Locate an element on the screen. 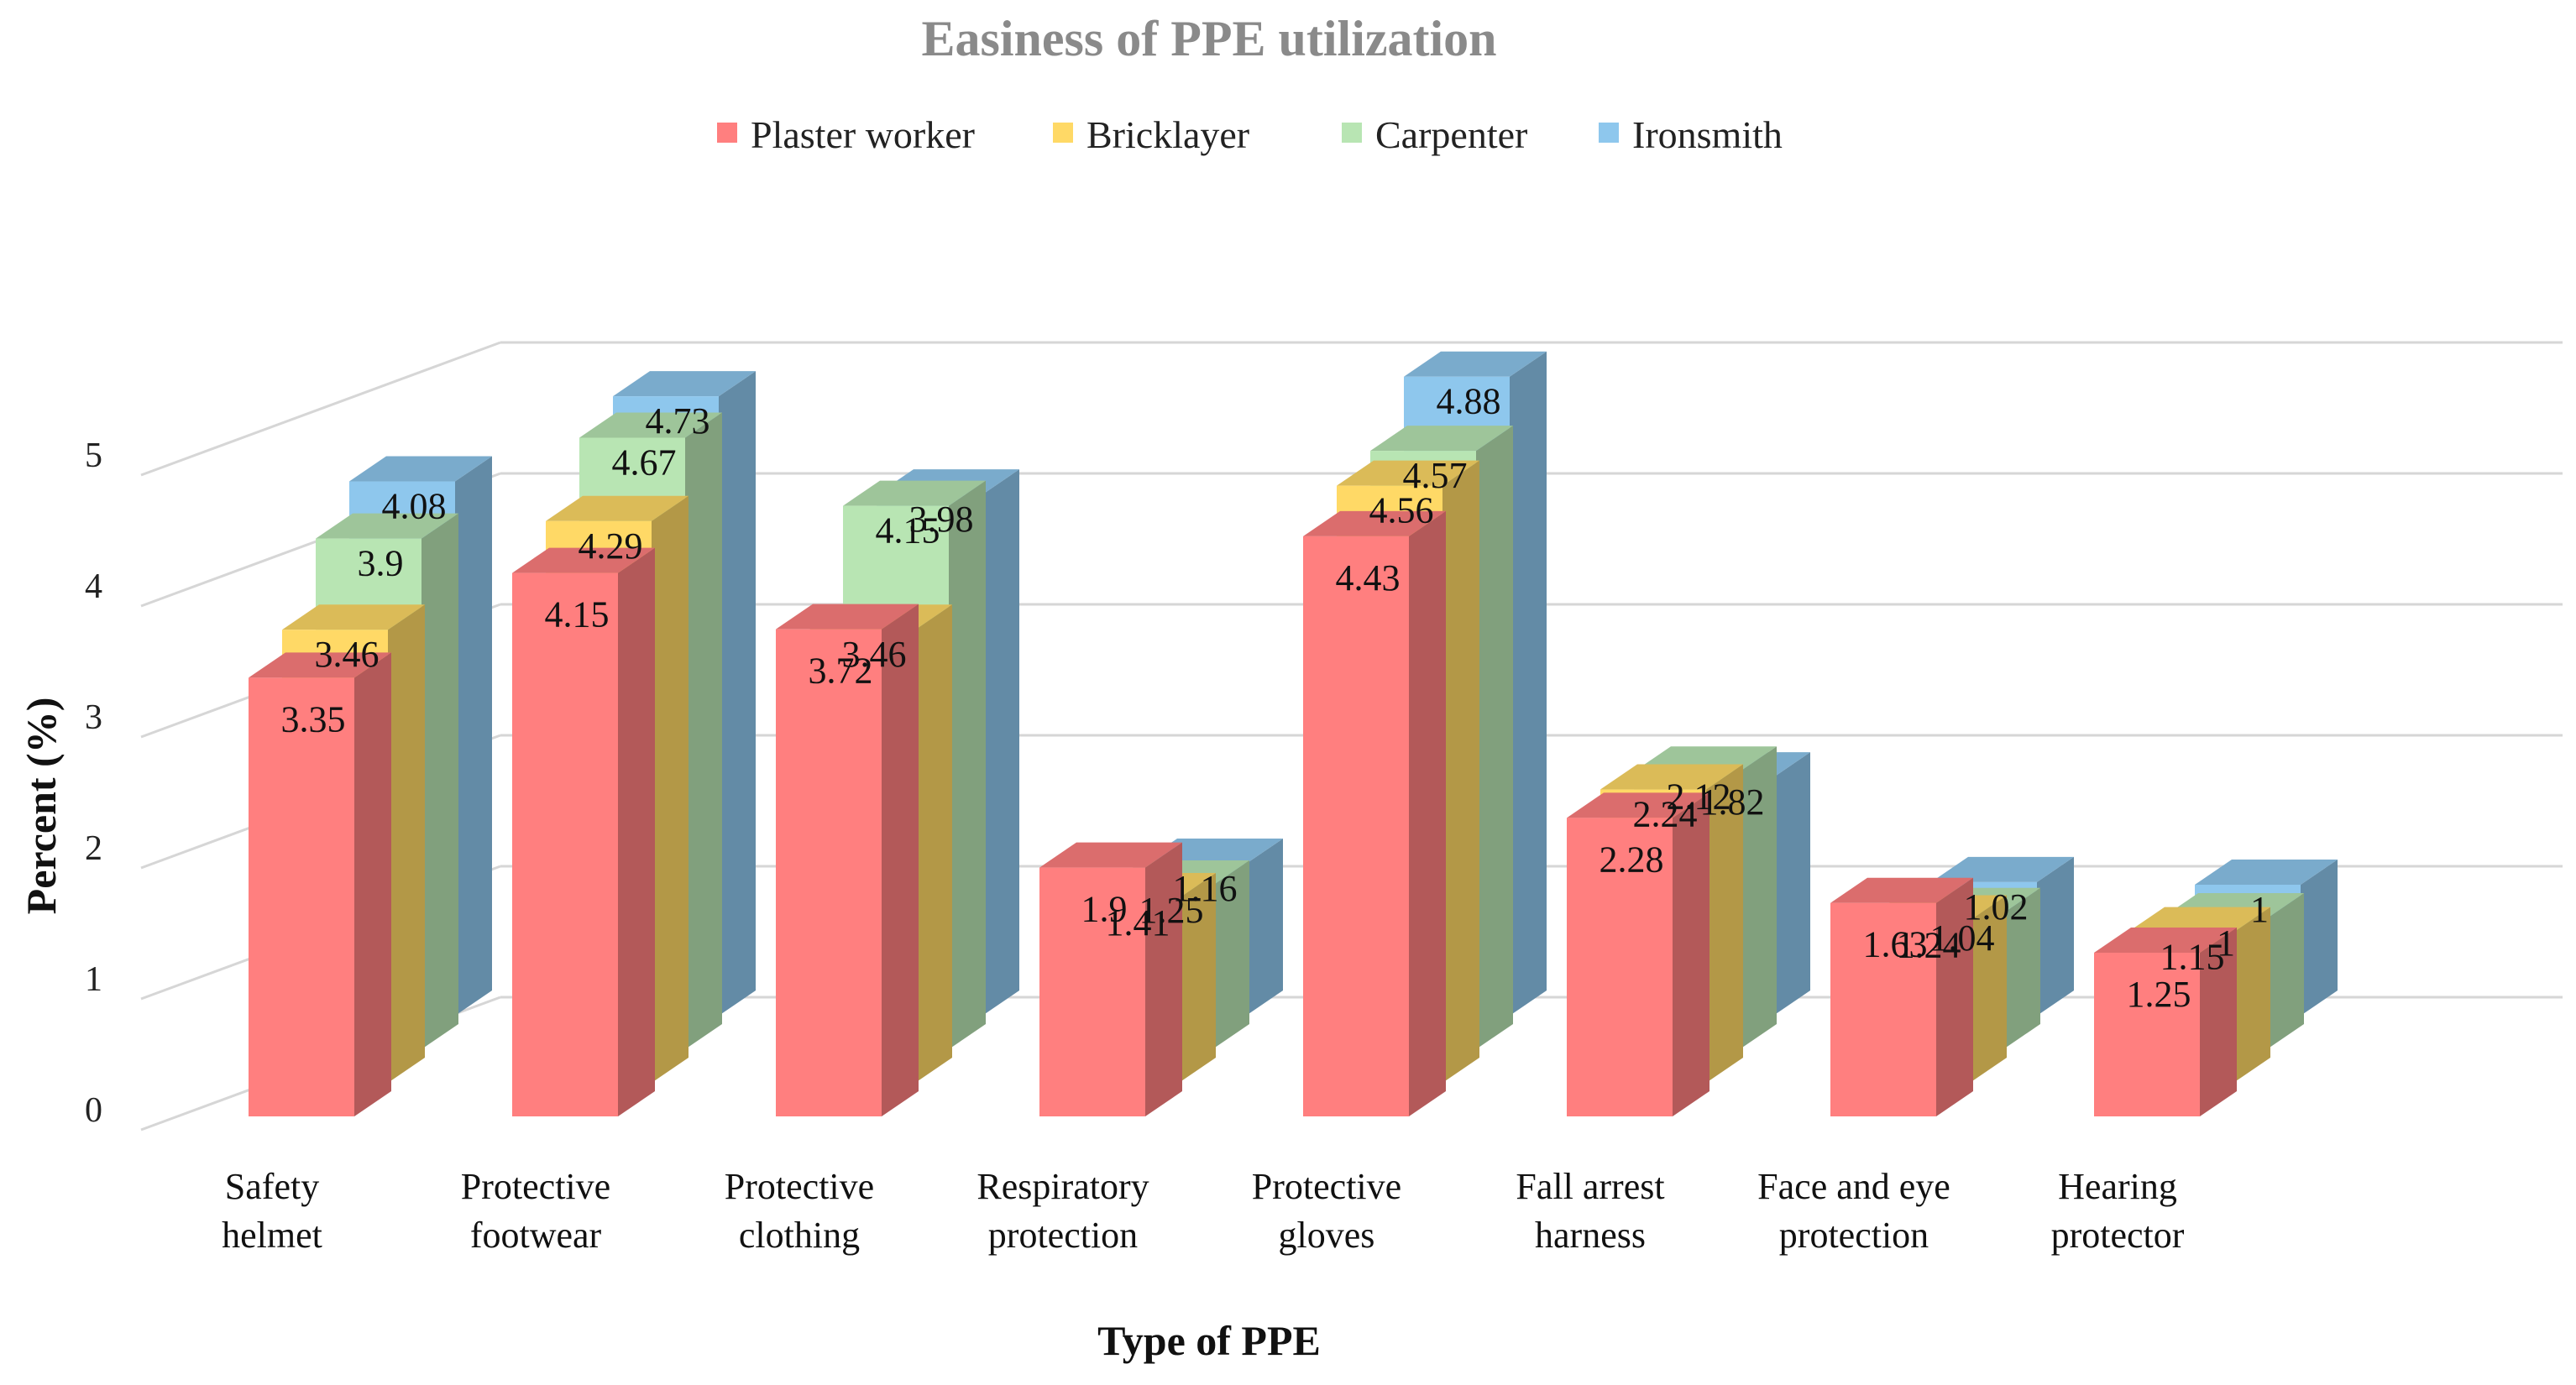 This screenshot has width=2576, height=1385. category-label: Protective gloves is located at coordinates (1326, 1211).